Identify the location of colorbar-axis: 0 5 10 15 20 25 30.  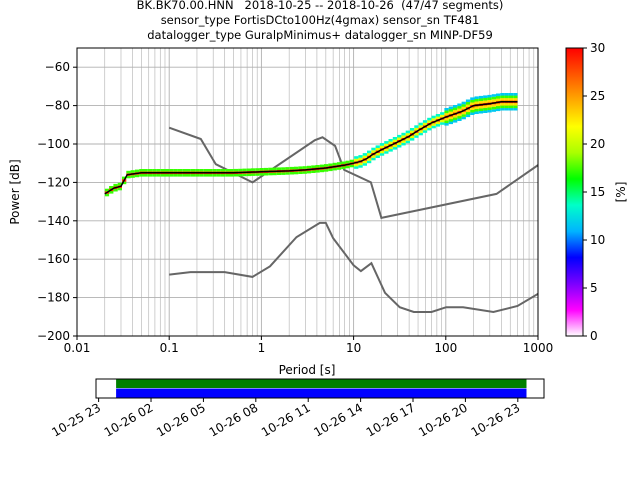
(594, 192).